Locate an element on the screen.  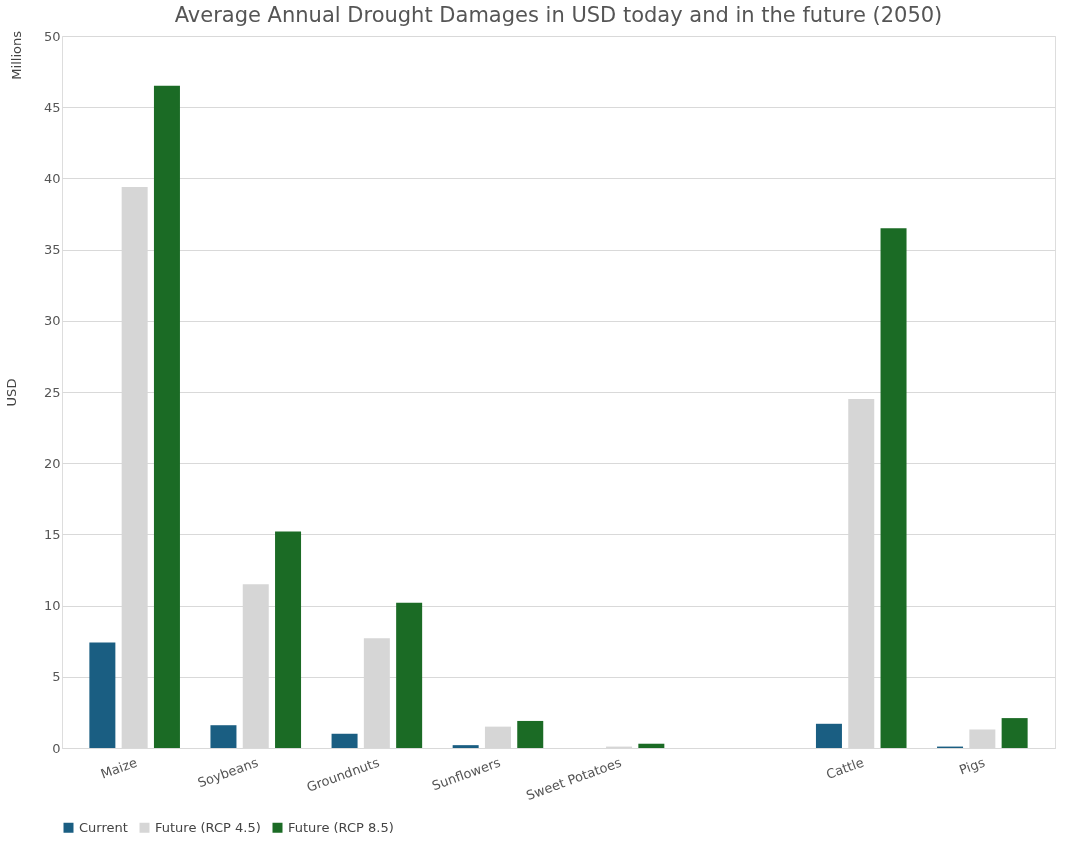
y-tick-label: 15 is located at coordinates (52, 534).